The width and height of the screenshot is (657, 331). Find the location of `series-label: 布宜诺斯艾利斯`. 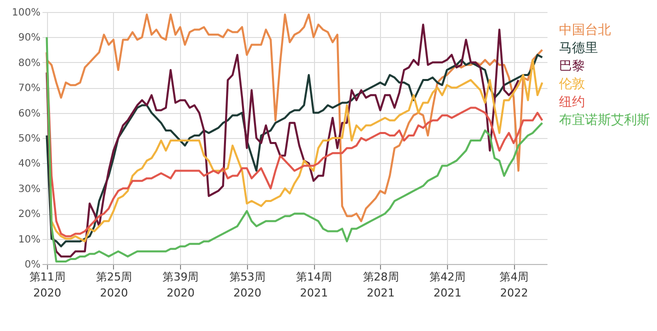

series-label: 布宜诺斯艾利斯 is located at coordinates (604, 120).